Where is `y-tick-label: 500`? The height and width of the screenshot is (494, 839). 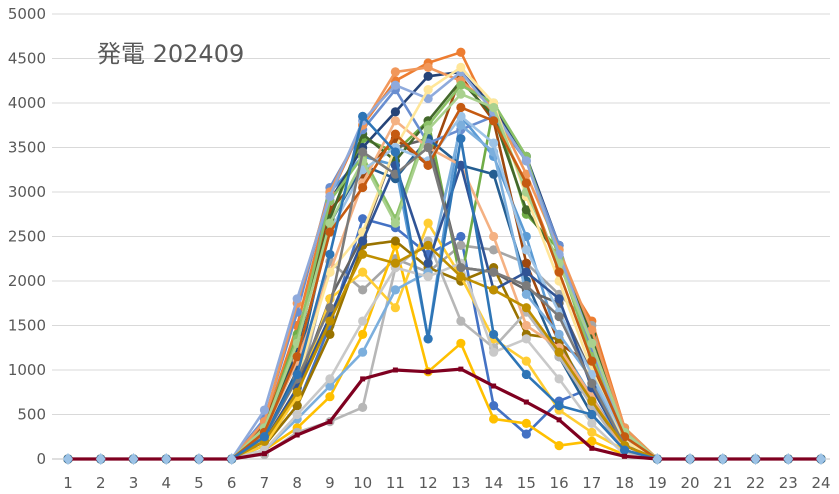
y-tick-label: 500 is located at coordinates (31, 415).